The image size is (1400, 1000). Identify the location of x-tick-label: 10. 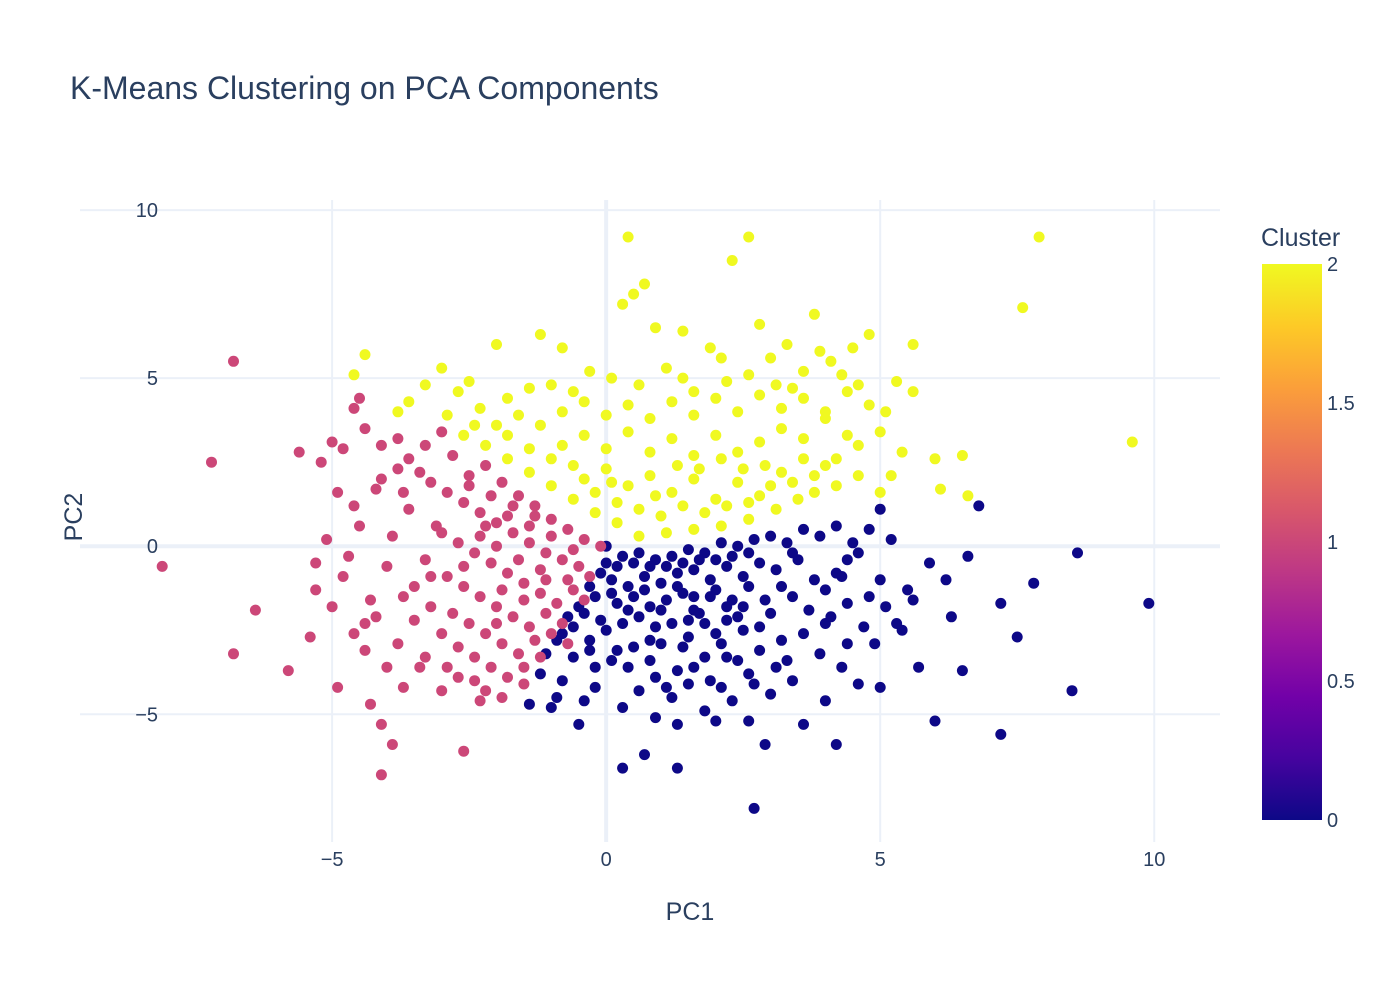
(1154, 860).